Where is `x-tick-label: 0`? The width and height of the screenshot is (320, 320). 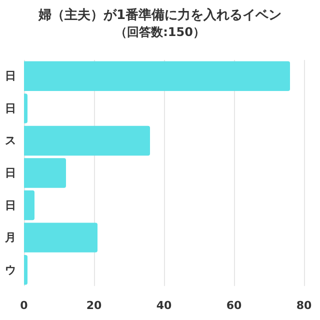
x-tick-label: 0 is located at coordinates (24, 305).